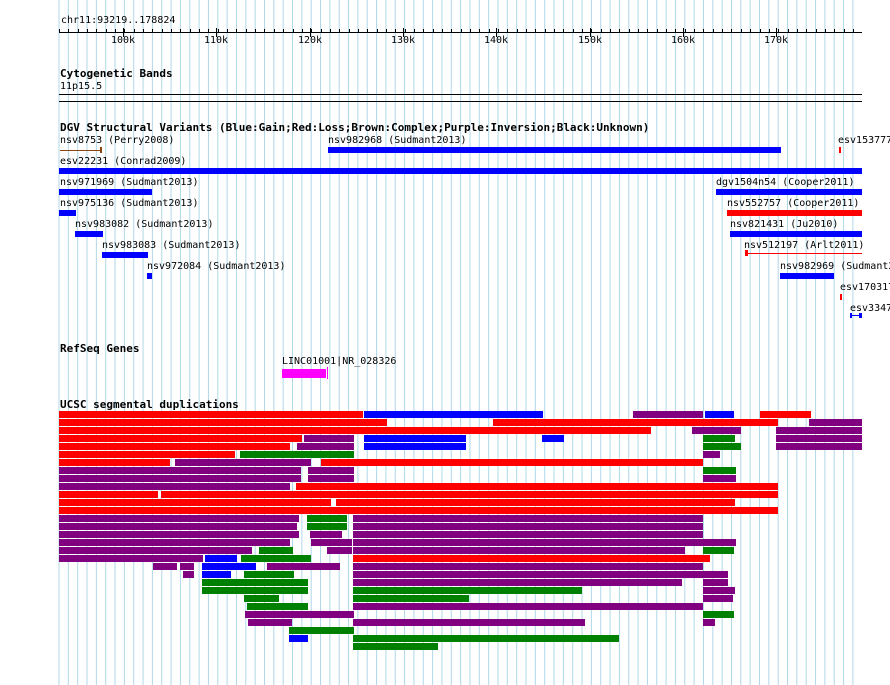 This screenshot has height=685, width=890. I want to click on dgv-label: nsv8753 (Perry2008), so click(117, 140).